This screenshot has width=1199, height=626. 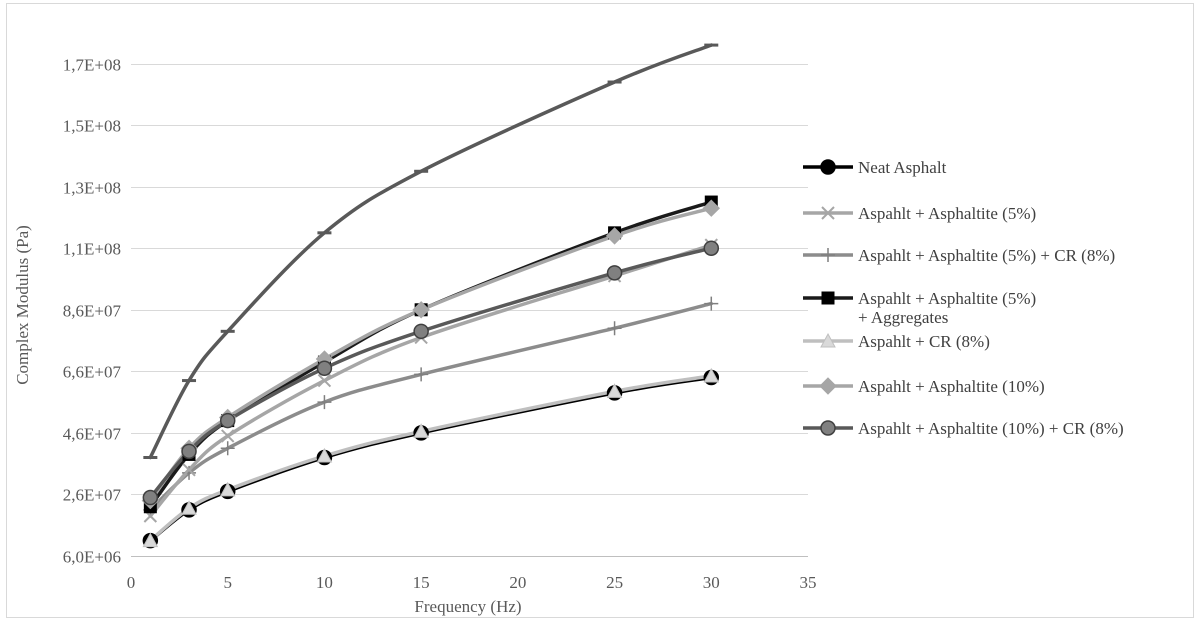 I want to click on legend-item: Neat Asphalt, so click(x=875, y=167).